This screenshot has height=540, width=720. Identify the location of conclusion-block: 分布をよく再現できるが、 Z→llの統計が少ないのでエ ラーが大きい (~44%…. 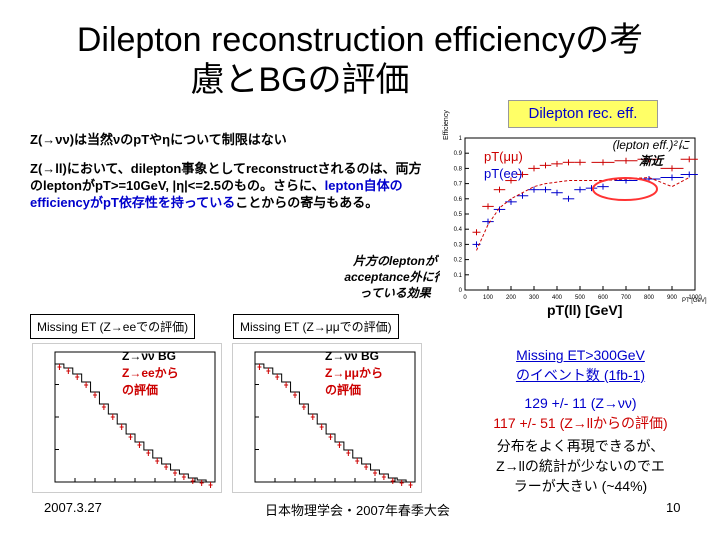
(580, 466).